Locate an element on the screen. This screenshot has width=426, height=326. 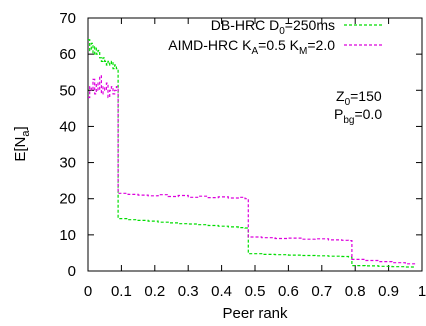
y-axis-label-tail: ] is located at coordinates (20, 128).